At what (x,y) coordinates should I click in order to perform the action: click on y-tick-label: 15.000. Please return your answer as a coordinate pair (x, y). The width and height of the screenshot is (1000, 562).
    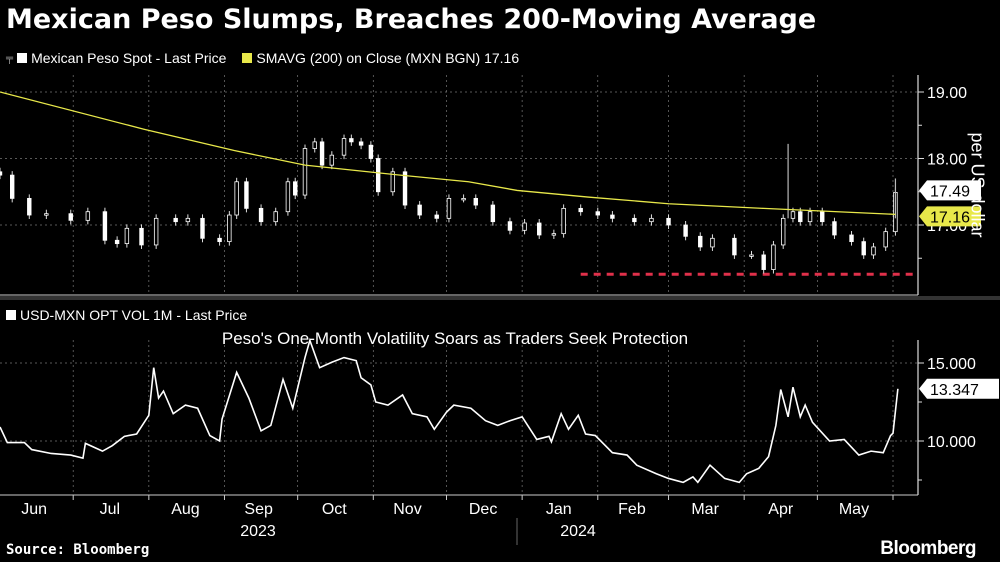
    Looking at the image, I should click on (951, 364).